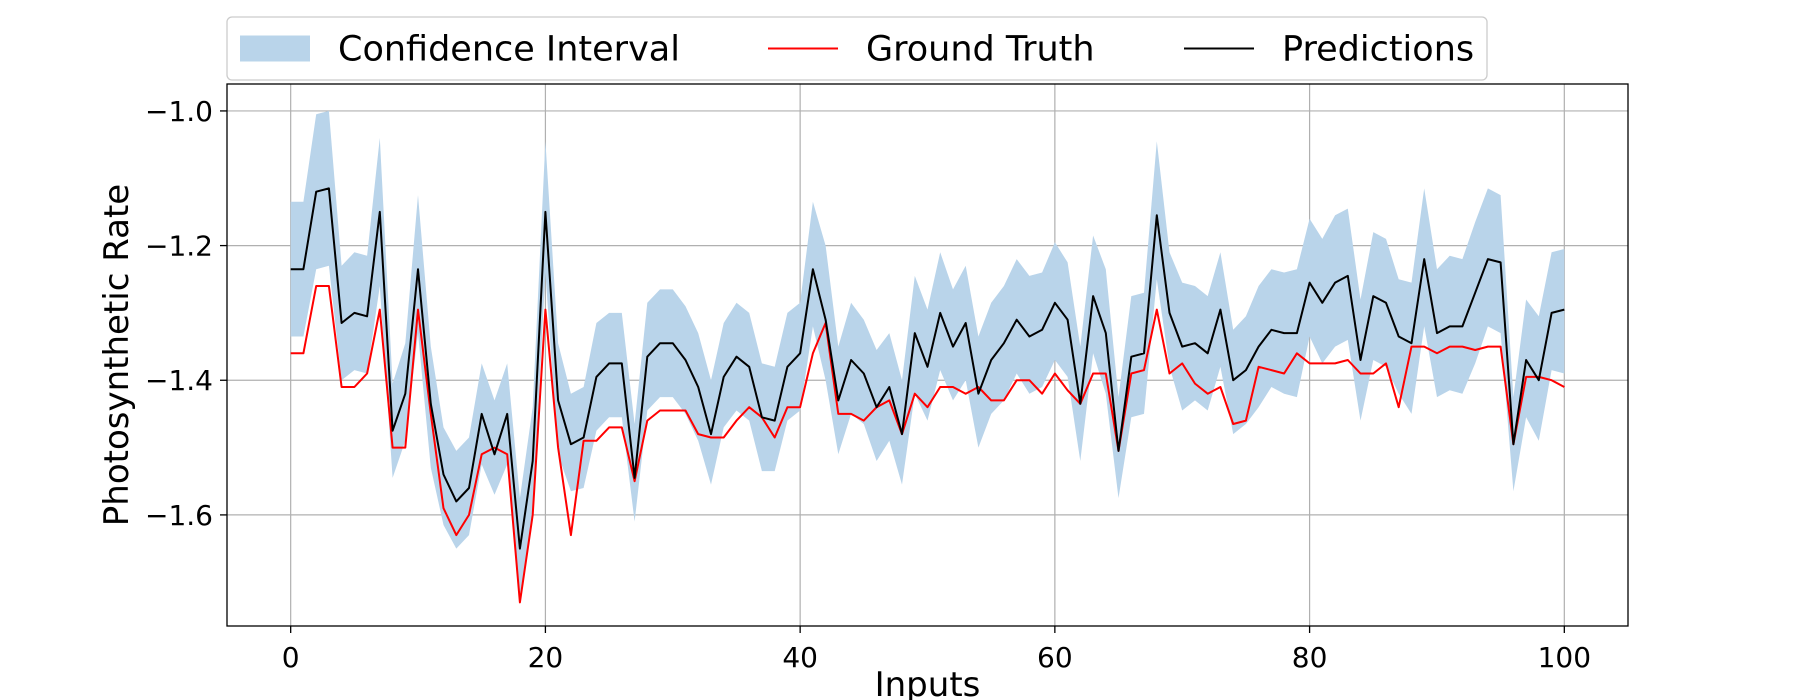 The width and height of the screenshot is (1800, 700). What do you see at coordinates (980, 50) in the screenshot?
I see `legend-label: Ground Truth` at bounding box center [980, 50].